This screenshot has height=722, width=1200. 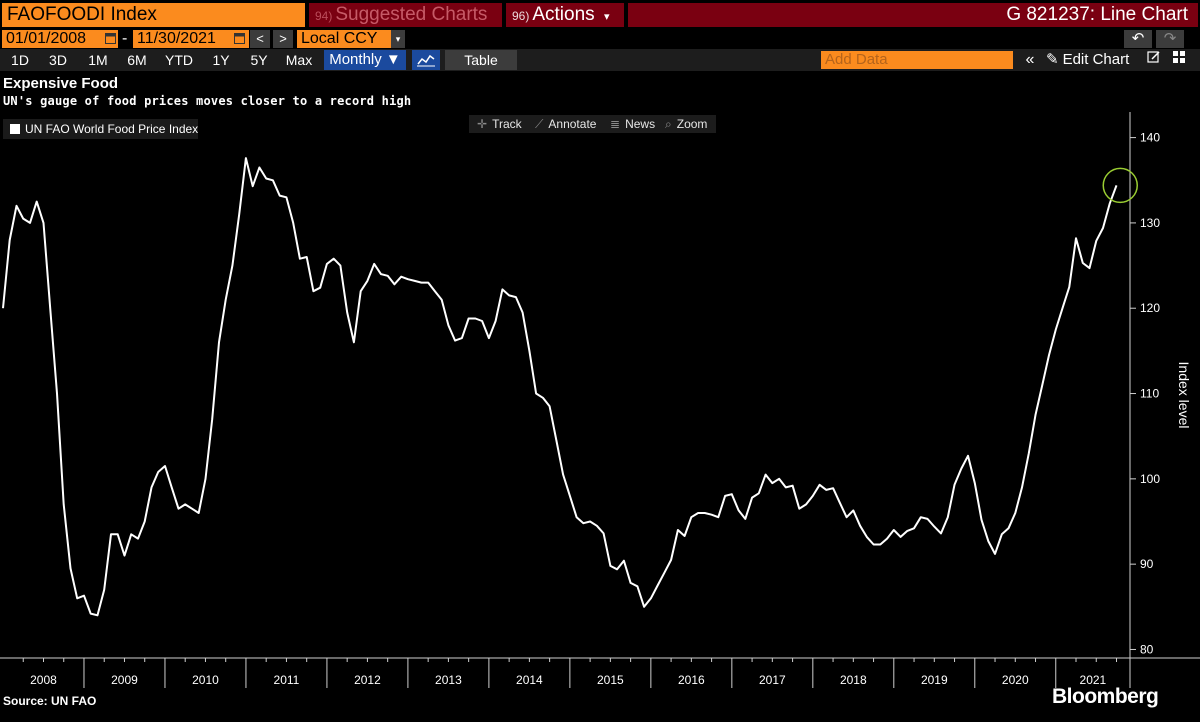 What do you see at coordinates (1179, 60) in the screenshot?
I see `grid-icon` at bounding box center [1179, 60].